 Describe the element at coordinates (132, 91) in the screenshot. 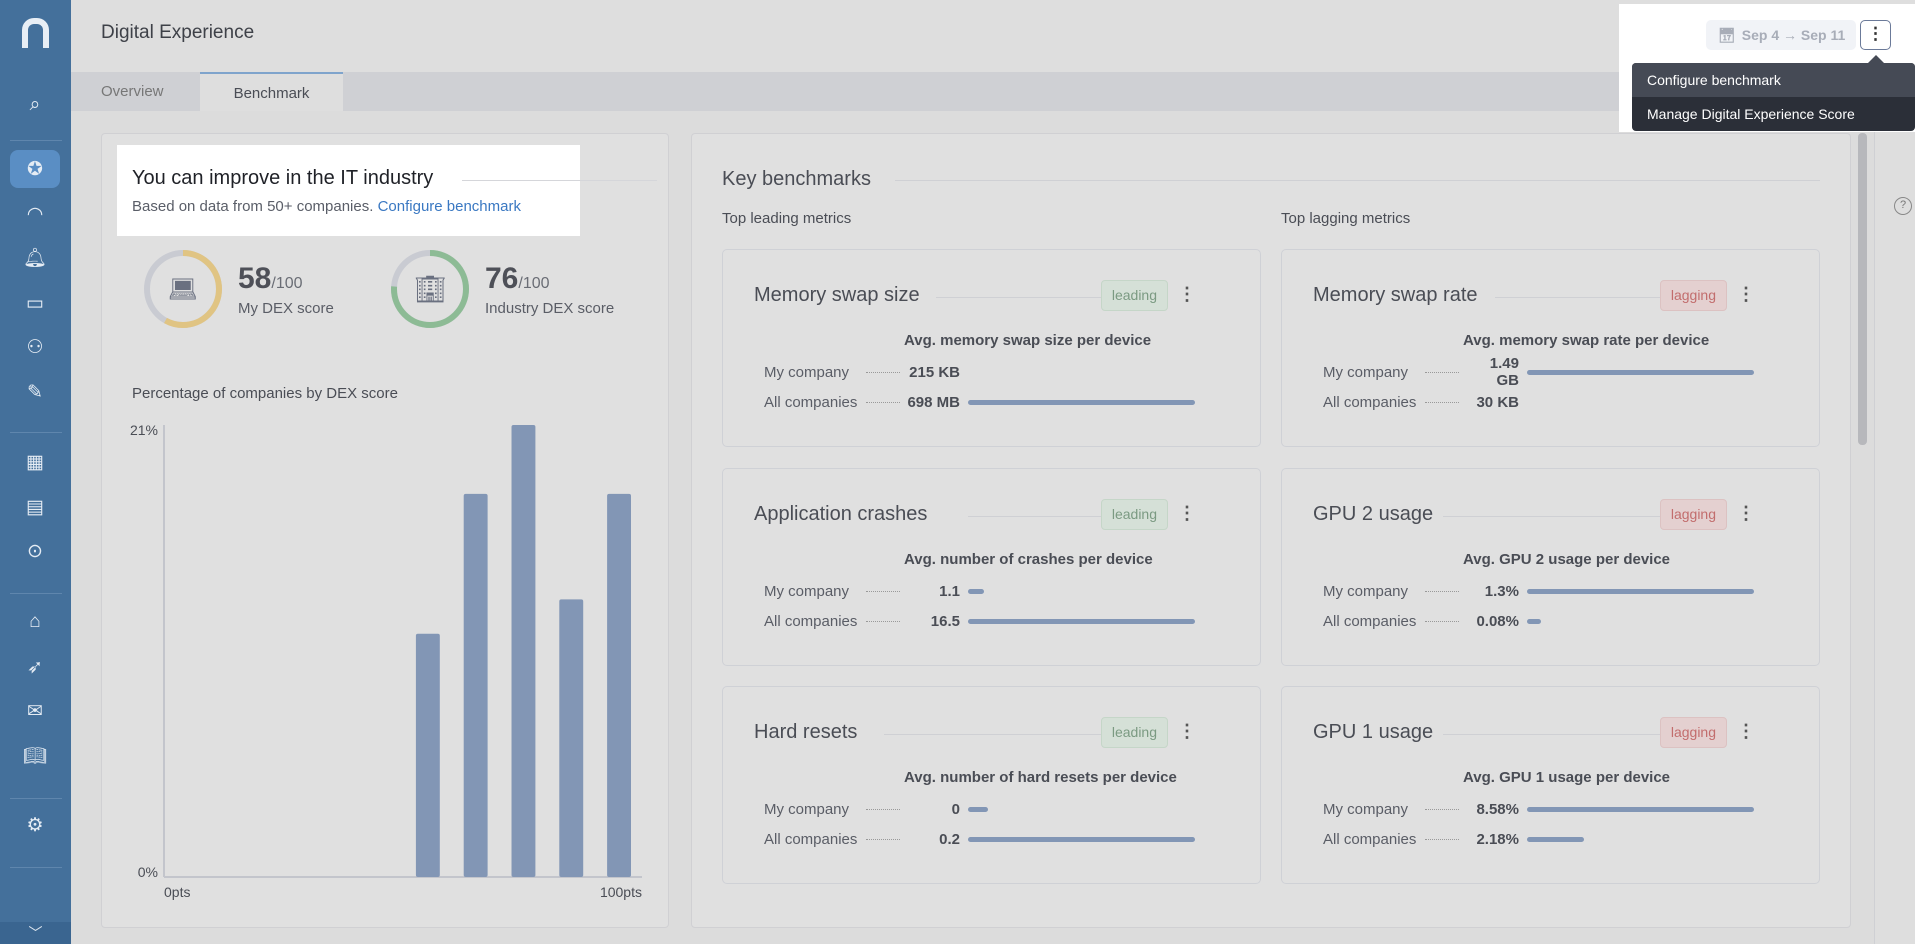

I see `tab-overview: Overview` at that location.